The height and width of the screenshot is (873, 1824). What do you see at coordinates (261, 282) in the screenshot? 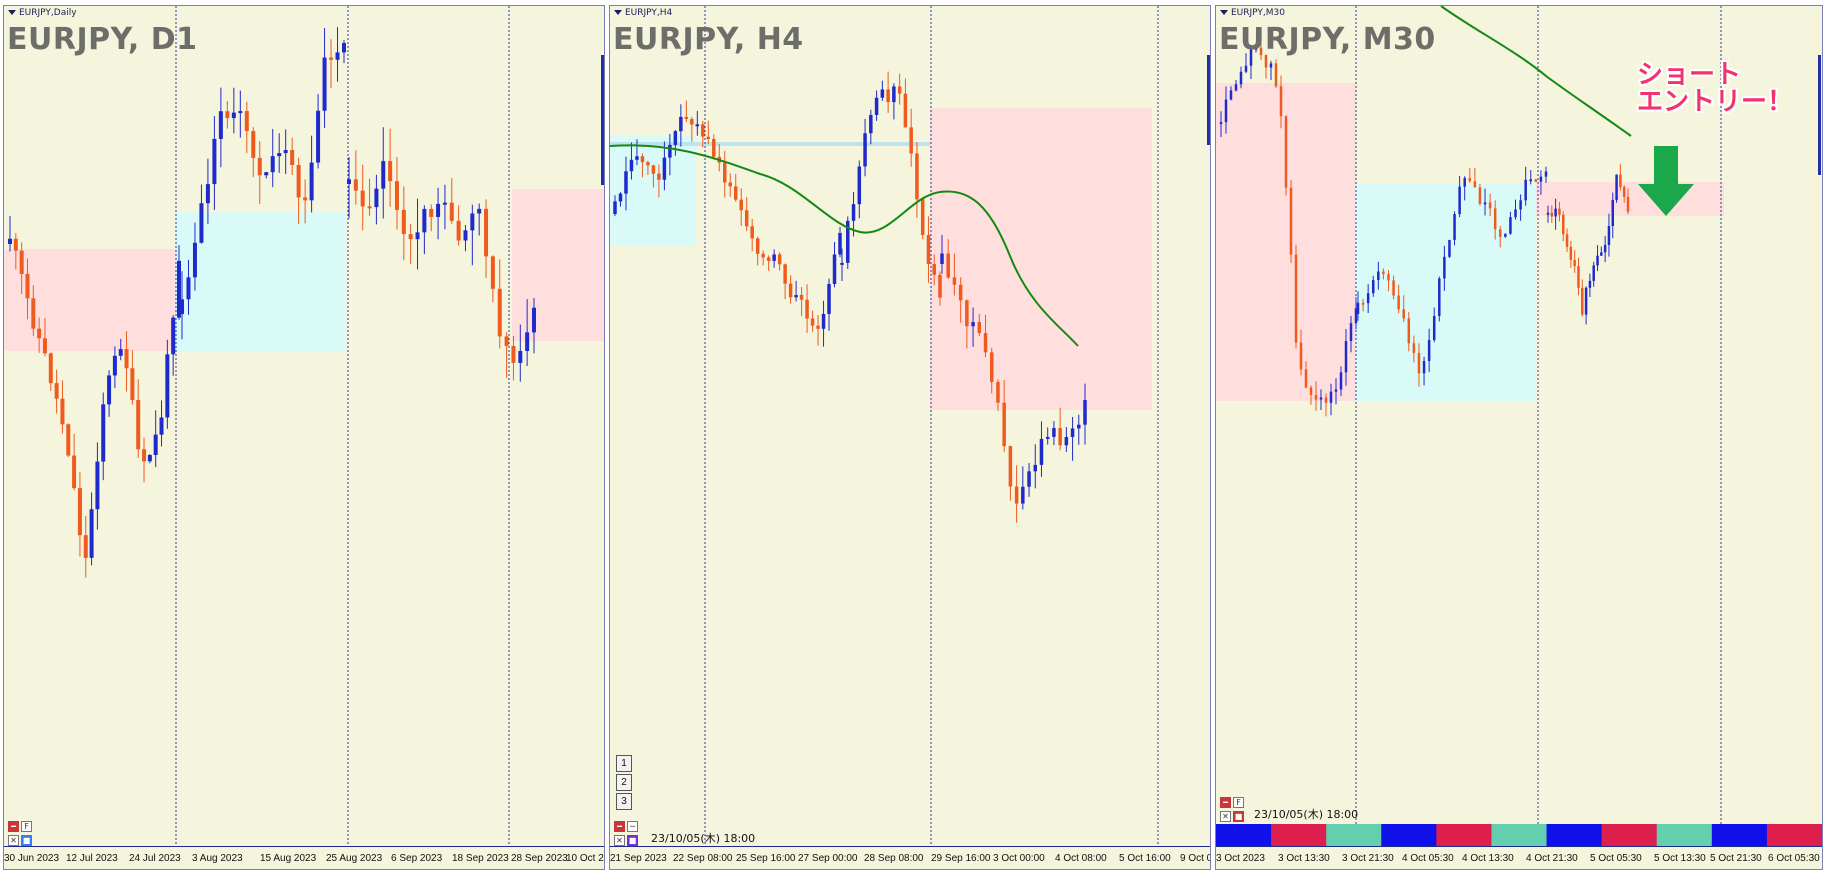
I see `blue-zone` at bounding box center [261, 282].